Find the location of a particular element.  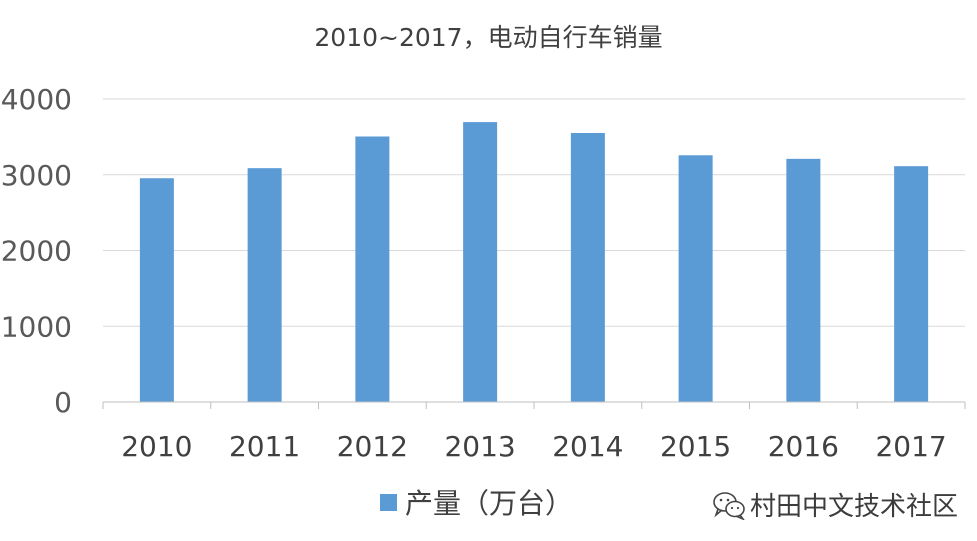

y-tick-label: 3000 is located at coordinates (36, 175).